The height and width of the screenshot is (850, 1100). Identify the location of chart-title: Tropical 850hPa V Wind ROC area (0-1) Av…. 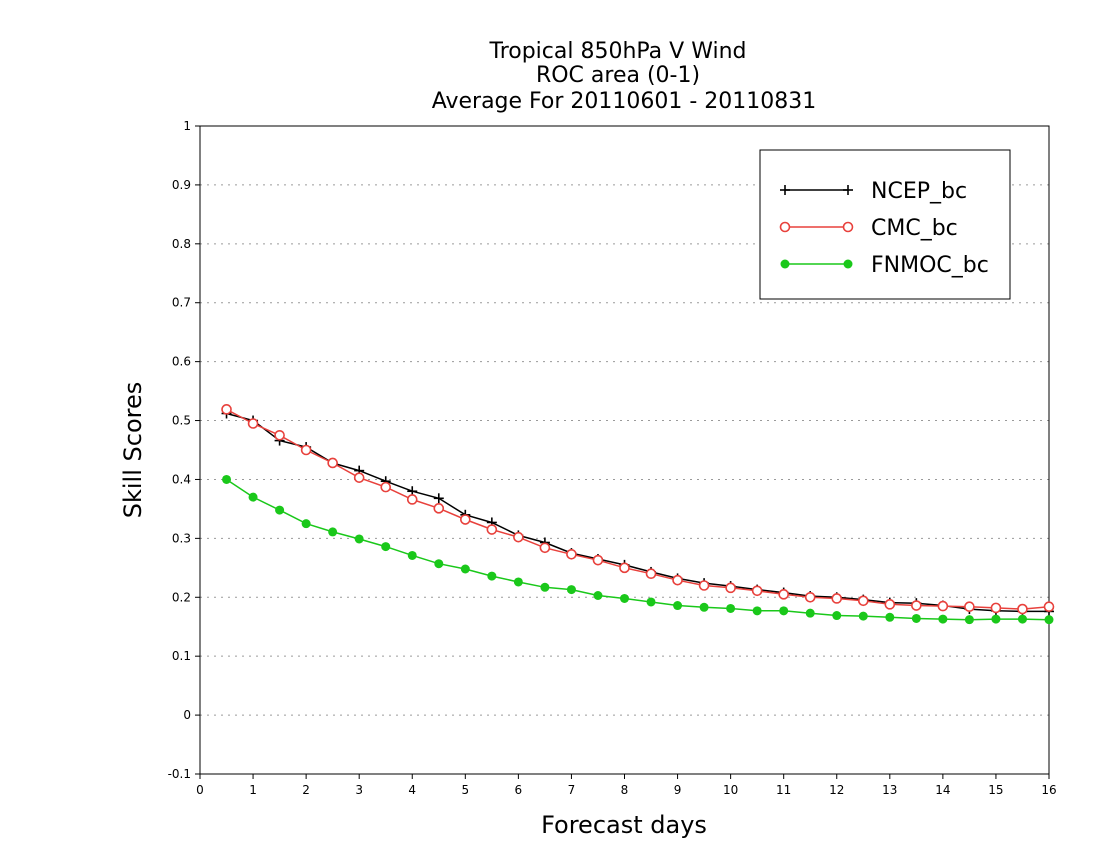
(624, 76).